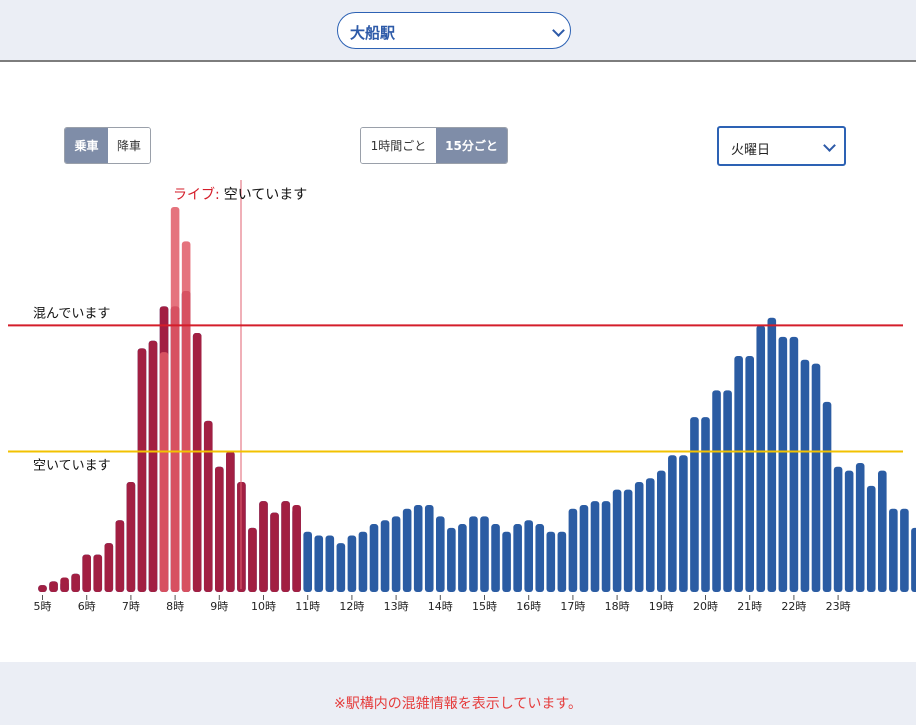 The height and width of the screenshot is (725, 916). Describe the element at coordinates (572, 606) in the screenshot. I see `x-tick-label: 17時` at that location.